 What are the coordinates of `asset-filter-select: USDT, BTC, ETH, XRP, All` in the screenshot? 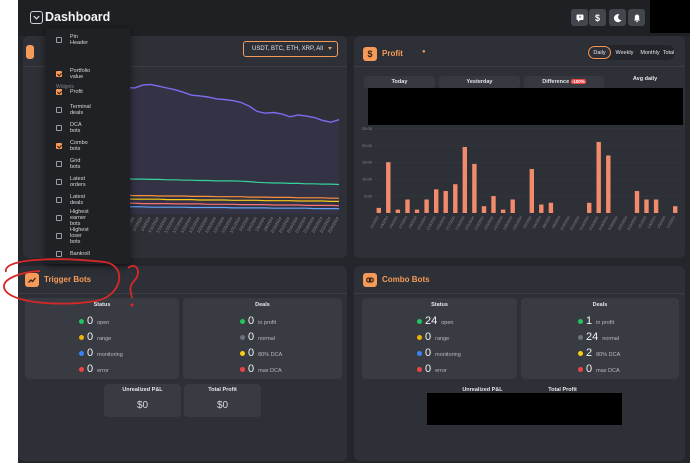 It's located at (290, 49).